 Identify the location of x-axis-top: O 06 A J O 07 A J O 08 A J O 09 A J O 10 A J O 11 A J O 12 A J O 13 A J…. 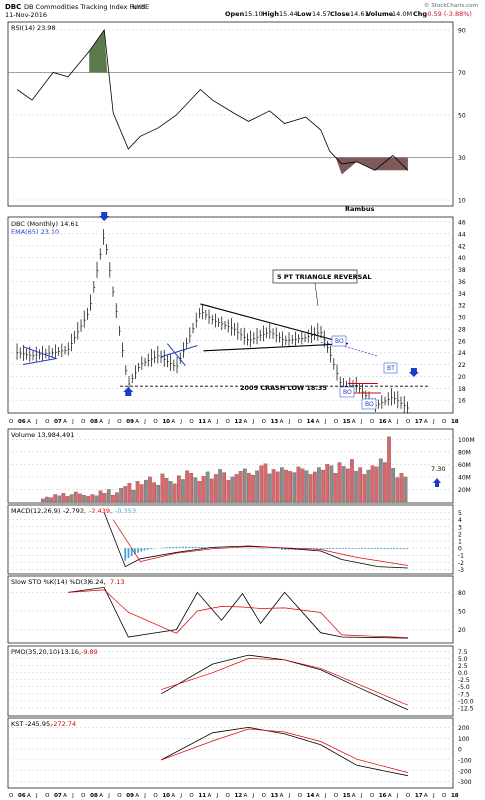
(234, 422).